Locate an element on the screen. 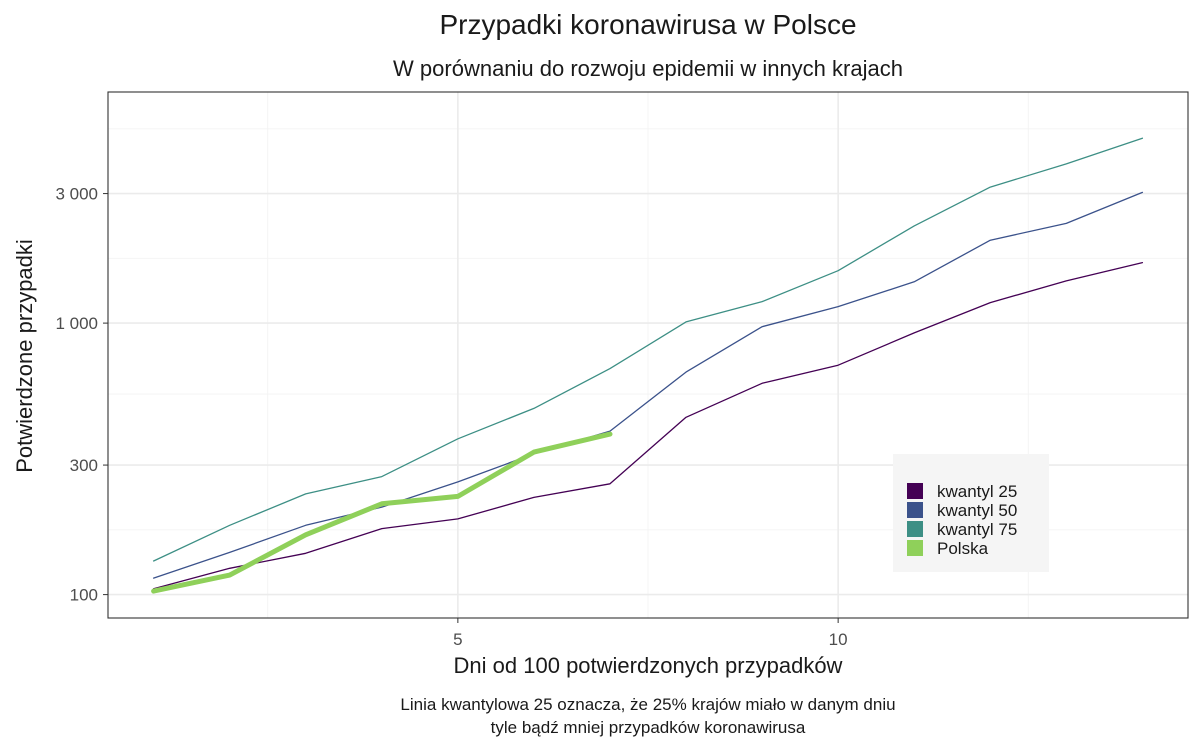  legend-label: kwantyl 50 is located at coordinates (977, 510).